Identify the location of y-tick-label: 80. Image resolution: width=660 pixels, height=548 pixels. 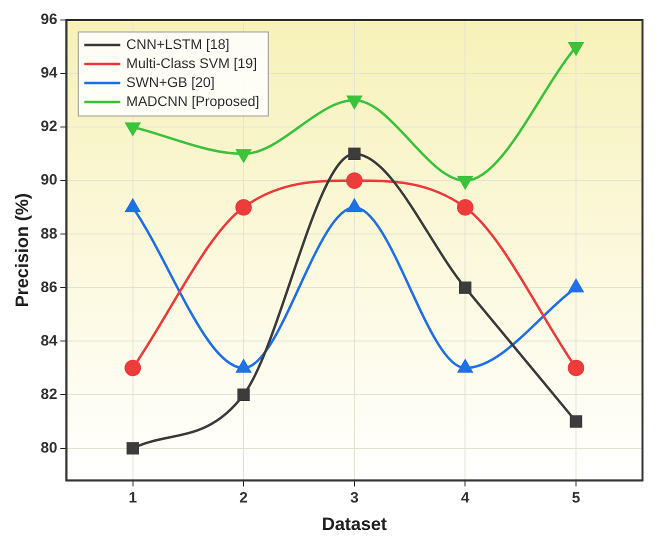
(49, 447).